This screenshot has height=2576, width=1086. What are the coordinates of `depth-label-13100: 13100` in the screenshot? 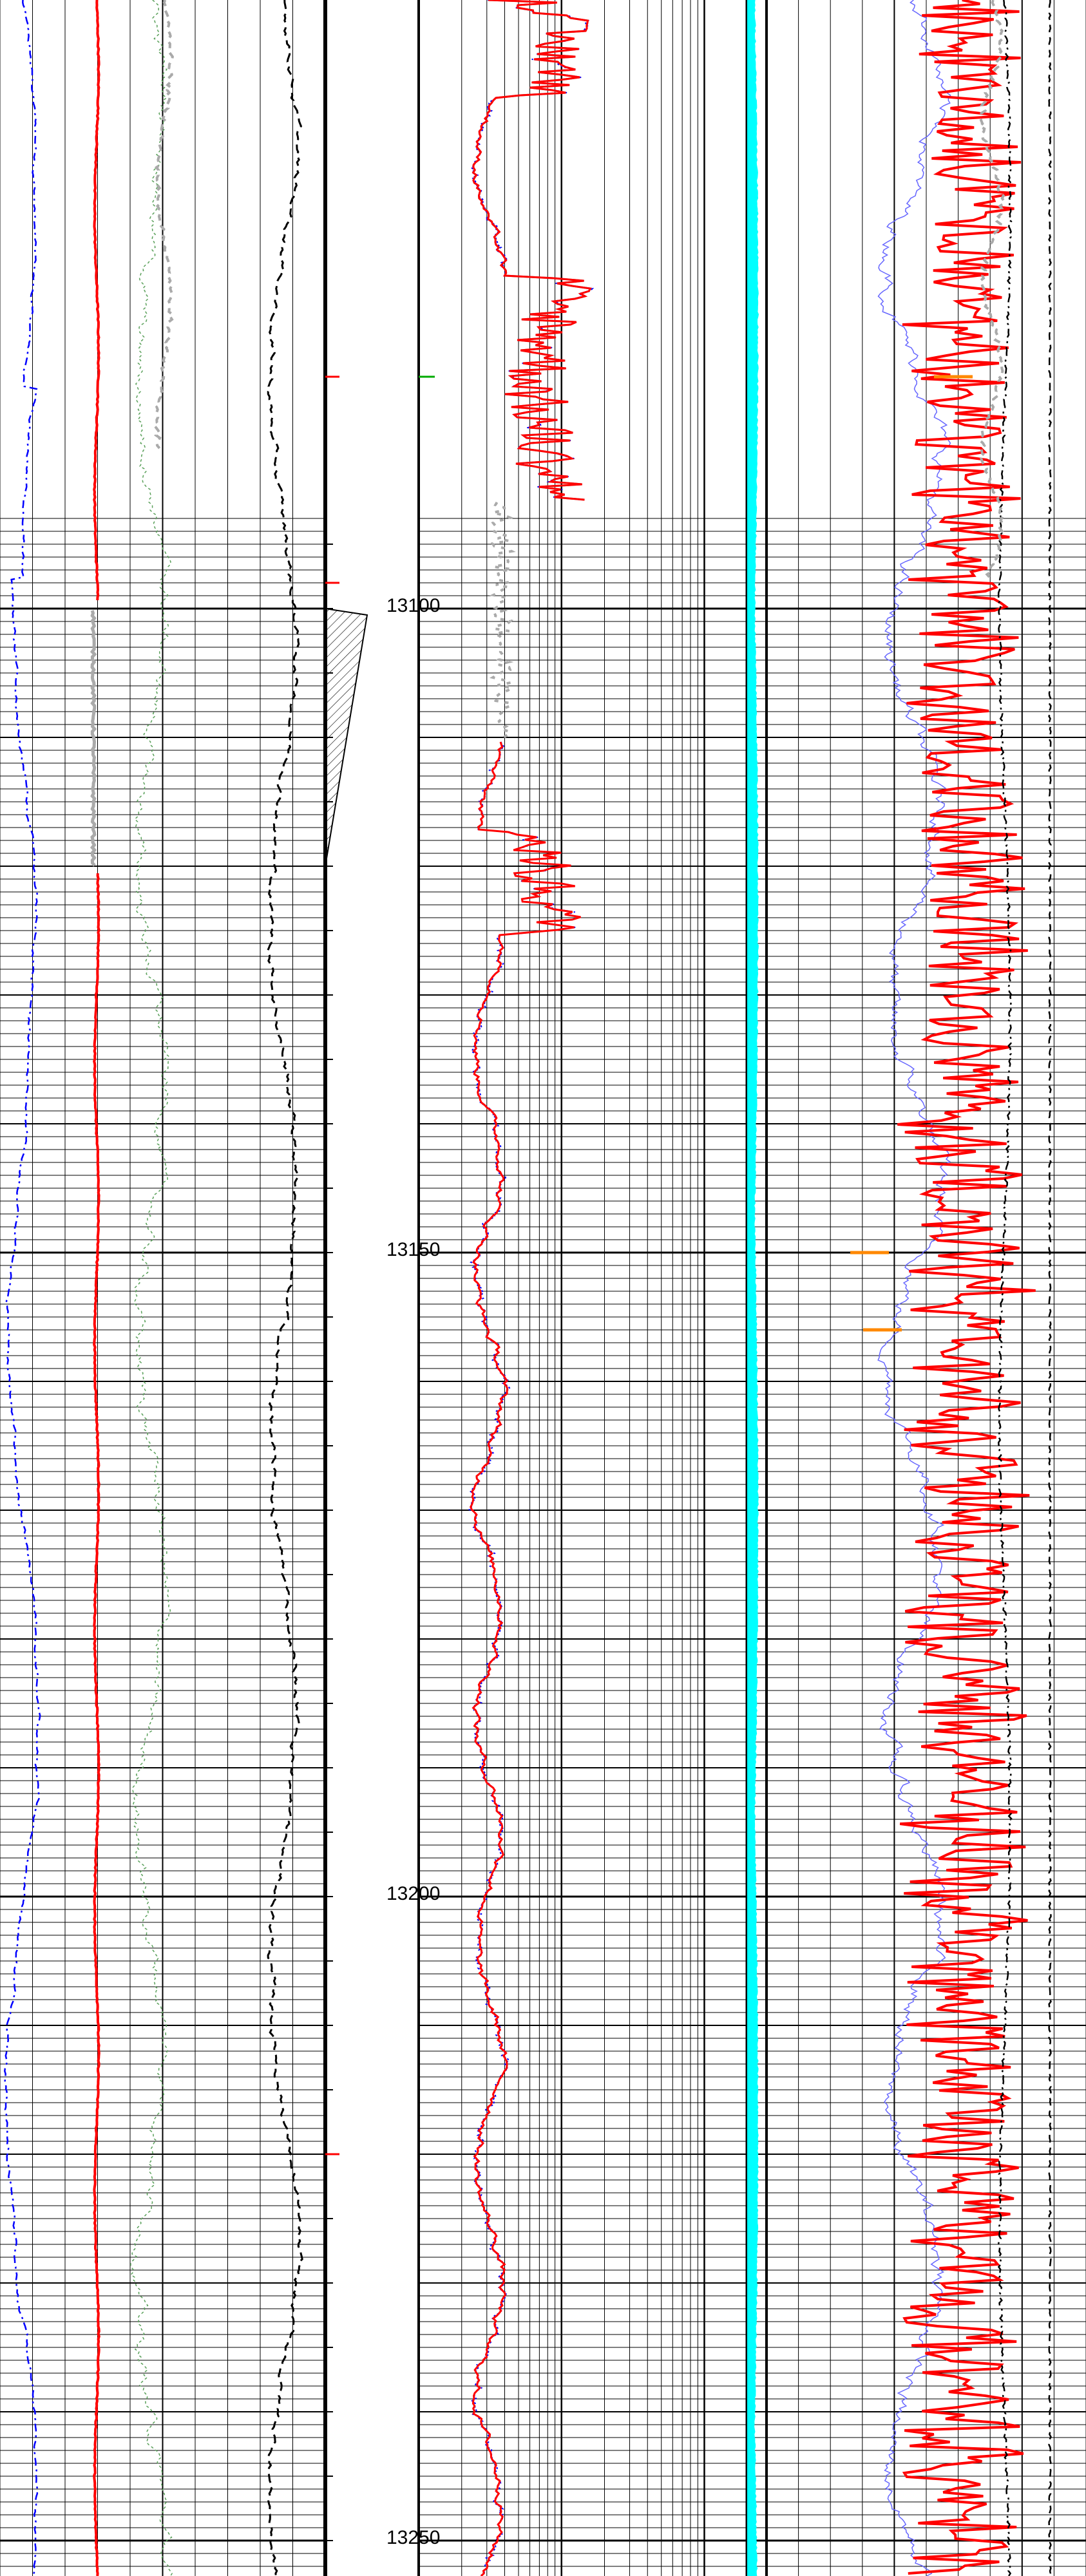 It's located at (413, 605).